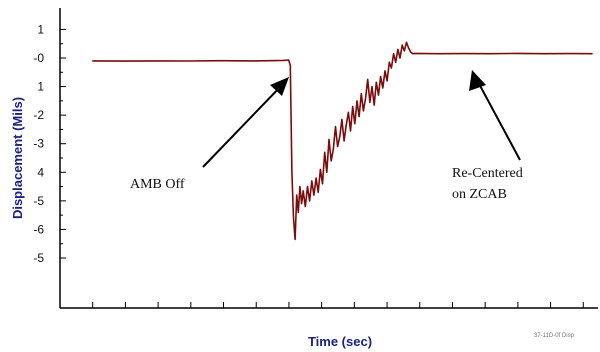  What do you see at coordinates (157, 184) in the screenshot?
I see `annotation-amb-off: AMB Off` at bounding box center [157, 184].